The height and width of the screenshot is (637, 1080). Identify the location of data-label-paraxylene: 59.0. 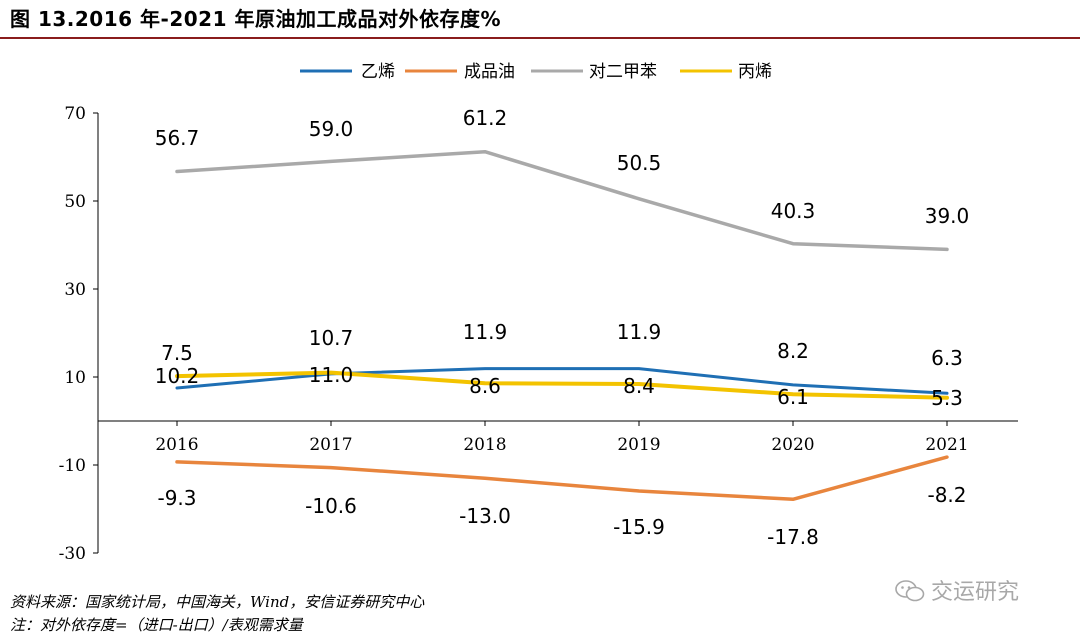
(331, 129).